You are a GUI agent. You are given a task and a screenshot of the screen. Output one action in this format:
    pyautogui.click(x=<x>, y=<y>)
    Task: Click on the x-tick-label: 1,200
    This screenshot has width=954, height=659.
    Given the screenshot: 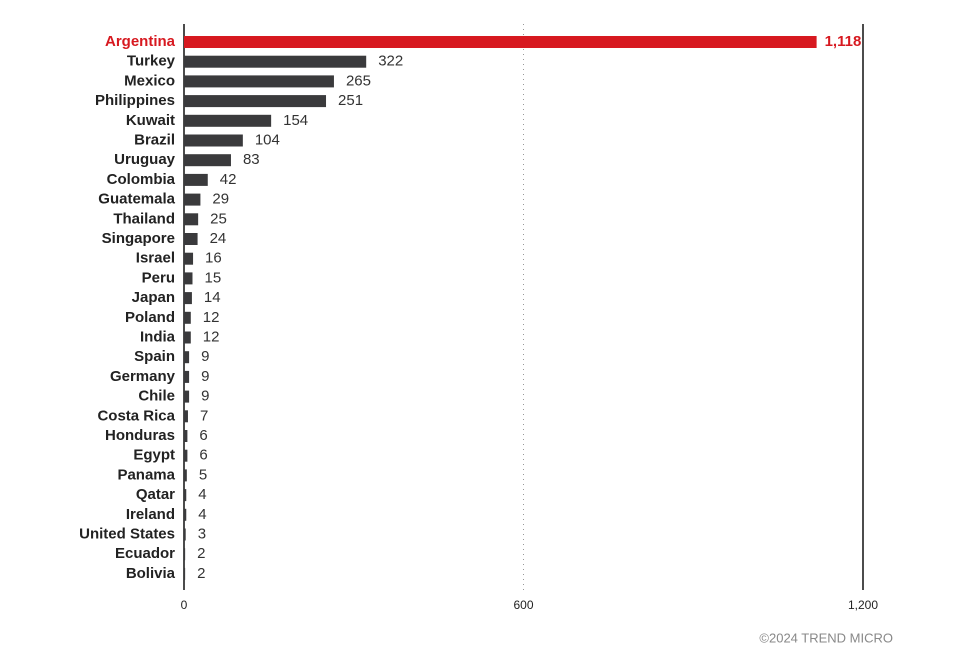 What is the action you would take?
    pyautogui.click(x=863, y=605)
    